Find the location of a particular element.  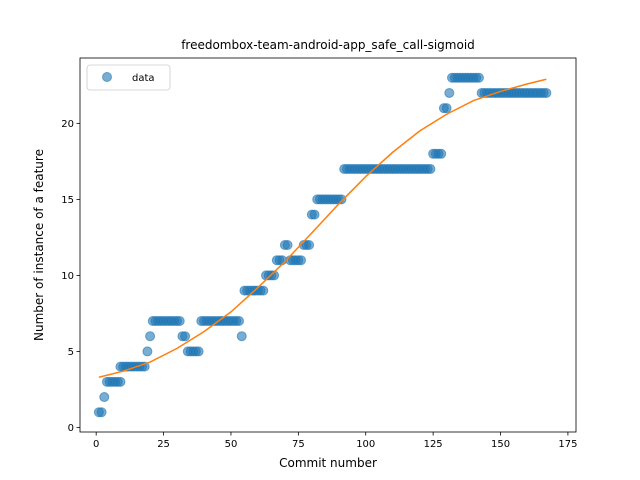

x-axis: 0 25 50 75 100 125 150 175 is located at coordinates (335, 441).